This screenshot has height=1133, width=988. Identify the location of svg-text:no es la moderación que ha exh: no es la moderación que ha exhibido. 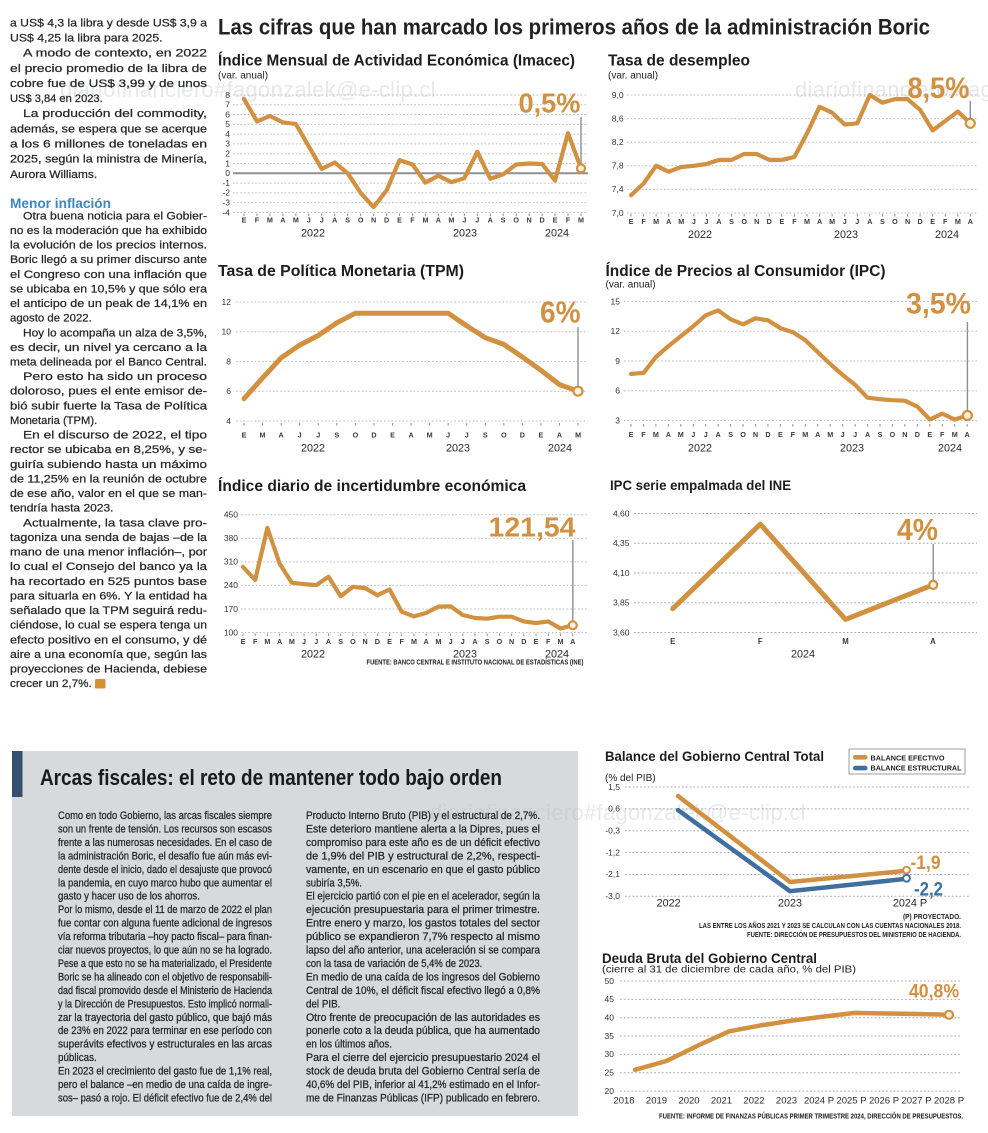
(108, 231).